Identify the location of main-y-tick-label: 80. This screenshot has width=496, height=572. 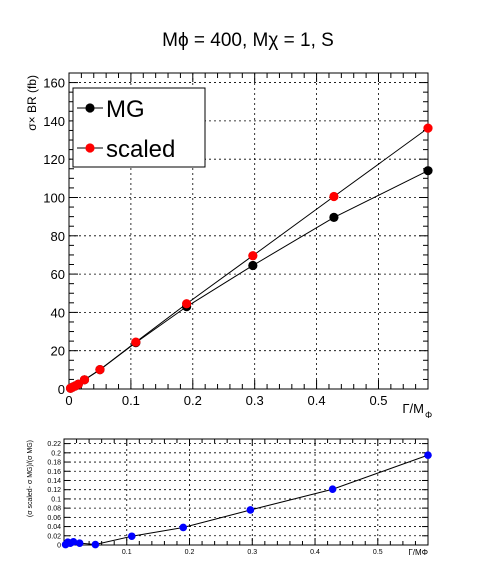
(58, 236).